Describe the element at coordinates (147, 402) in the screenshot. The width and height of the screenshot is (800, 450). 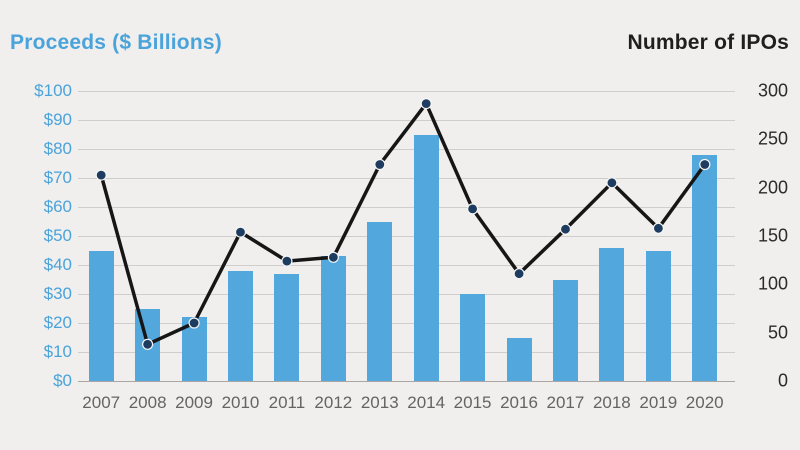
I see `x-axis-year-label: 2008` at that location.